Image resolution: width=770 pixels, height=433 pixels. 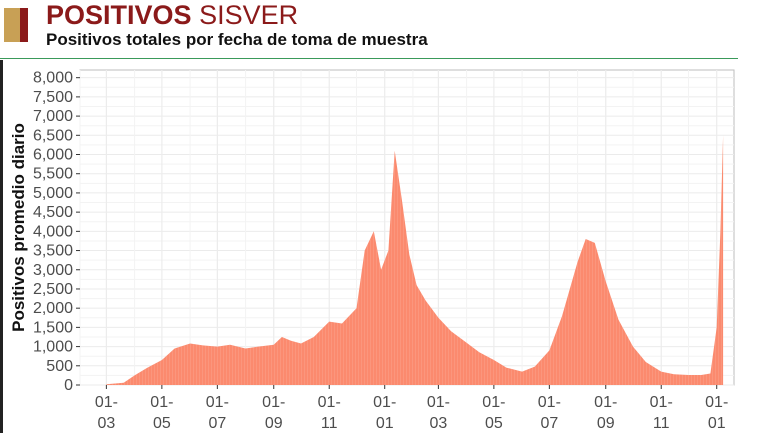 I want to click on y-tick-label: 0, so click(x=68, y=385).